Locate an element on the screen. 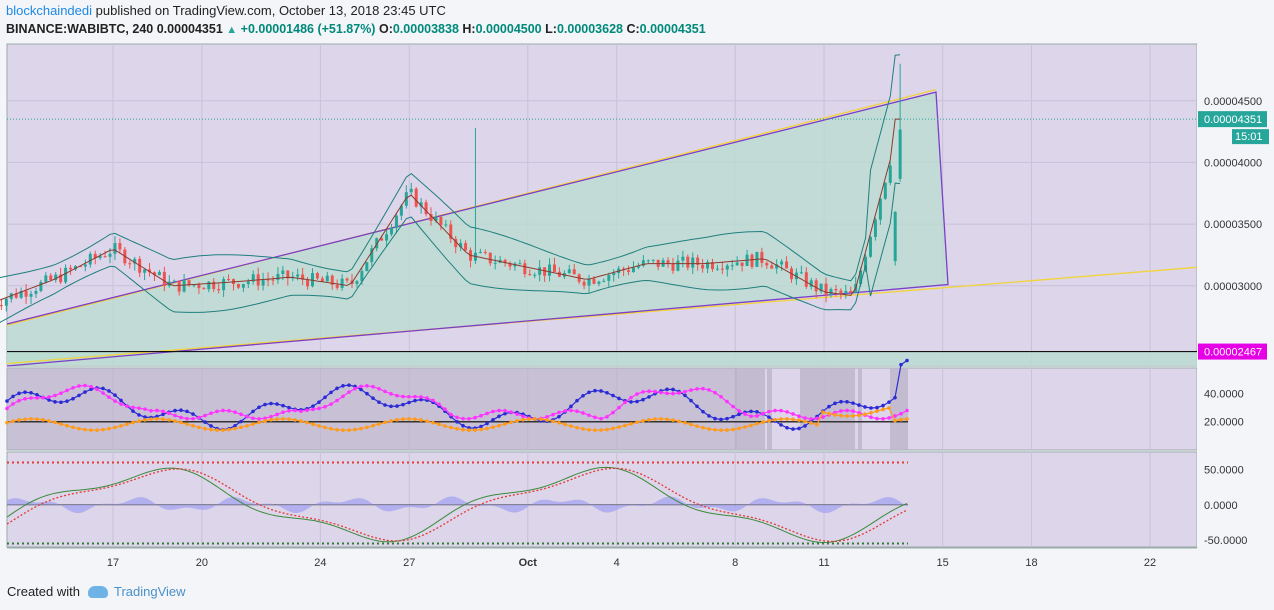 The image size is (1274, 610). time-tick-label: Oct is located at coordinates (528, 563).